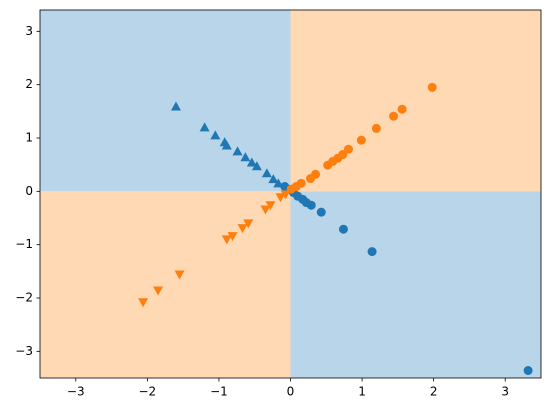 Image resolution: width=546 pixels, height=413 pixels. What do you see at coordinates (219, 392) in the screenshot?
I see `x-tick-label: −1` at bounding box center [219, 392].